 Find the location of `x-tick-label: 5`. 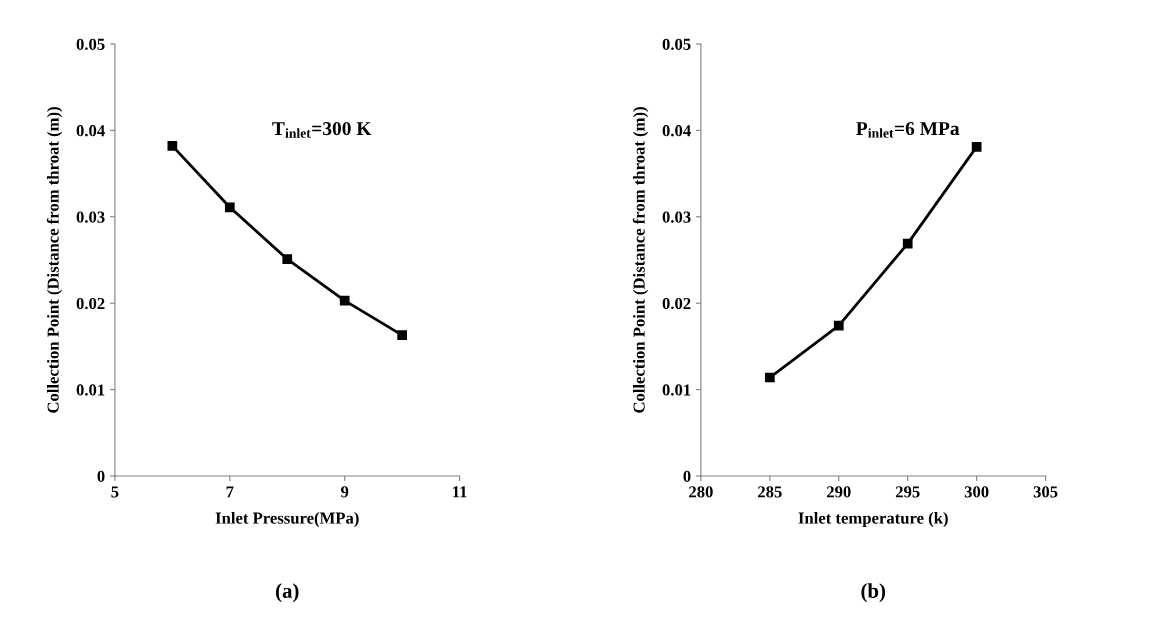

x-tick-label: 5 is located at coordinates (115, 492).